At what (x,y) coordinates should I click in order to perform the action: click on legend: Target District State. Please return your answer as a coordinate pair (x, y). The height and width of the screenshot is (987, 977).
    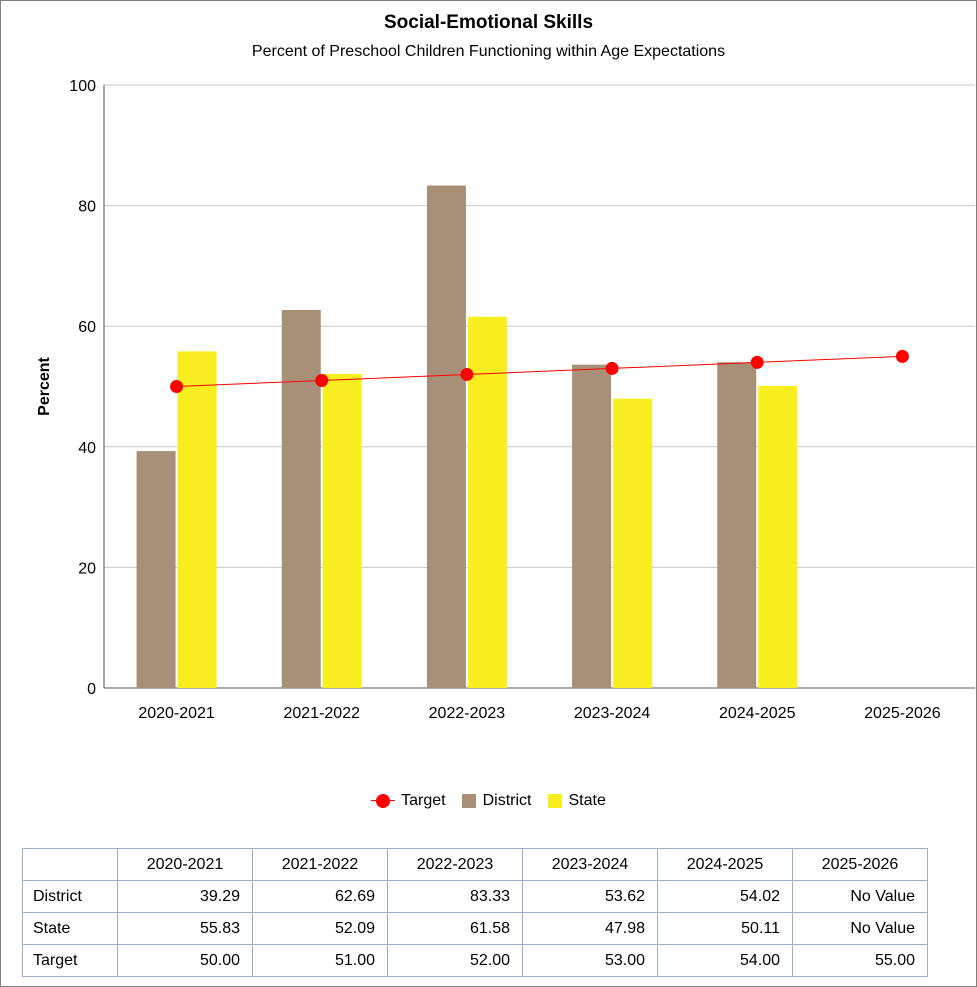
    Looking at the image, I should click on (488, 801).